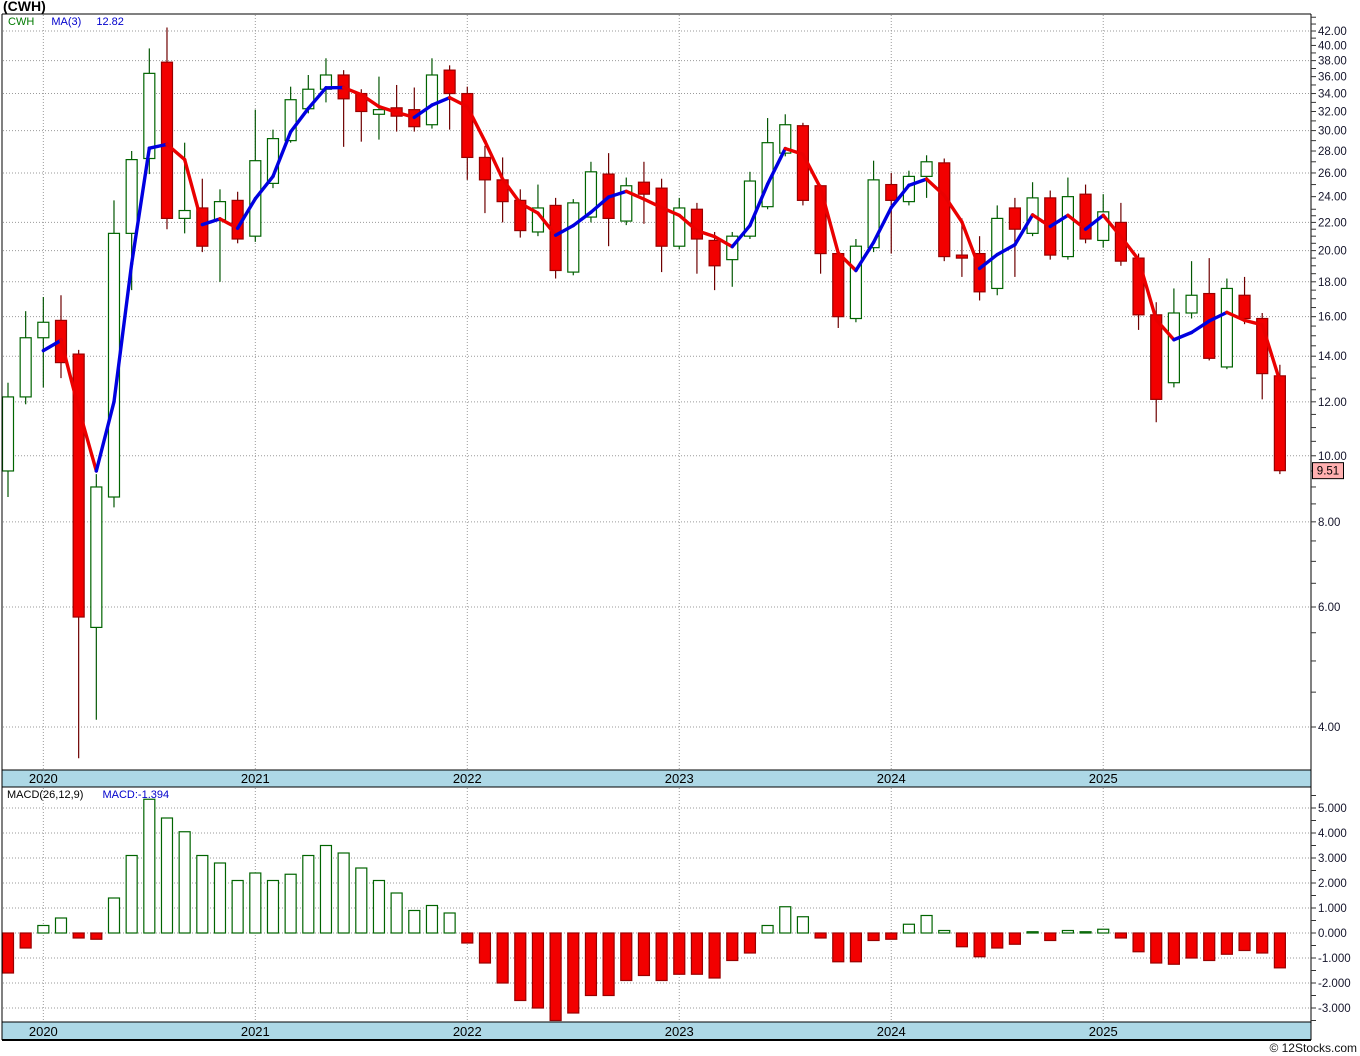 The image size is (1360, 1056). What do you see at coordinates (255, 778) in the screenshot?
I see `year-label: 2021` at bounding box center [255, 778].